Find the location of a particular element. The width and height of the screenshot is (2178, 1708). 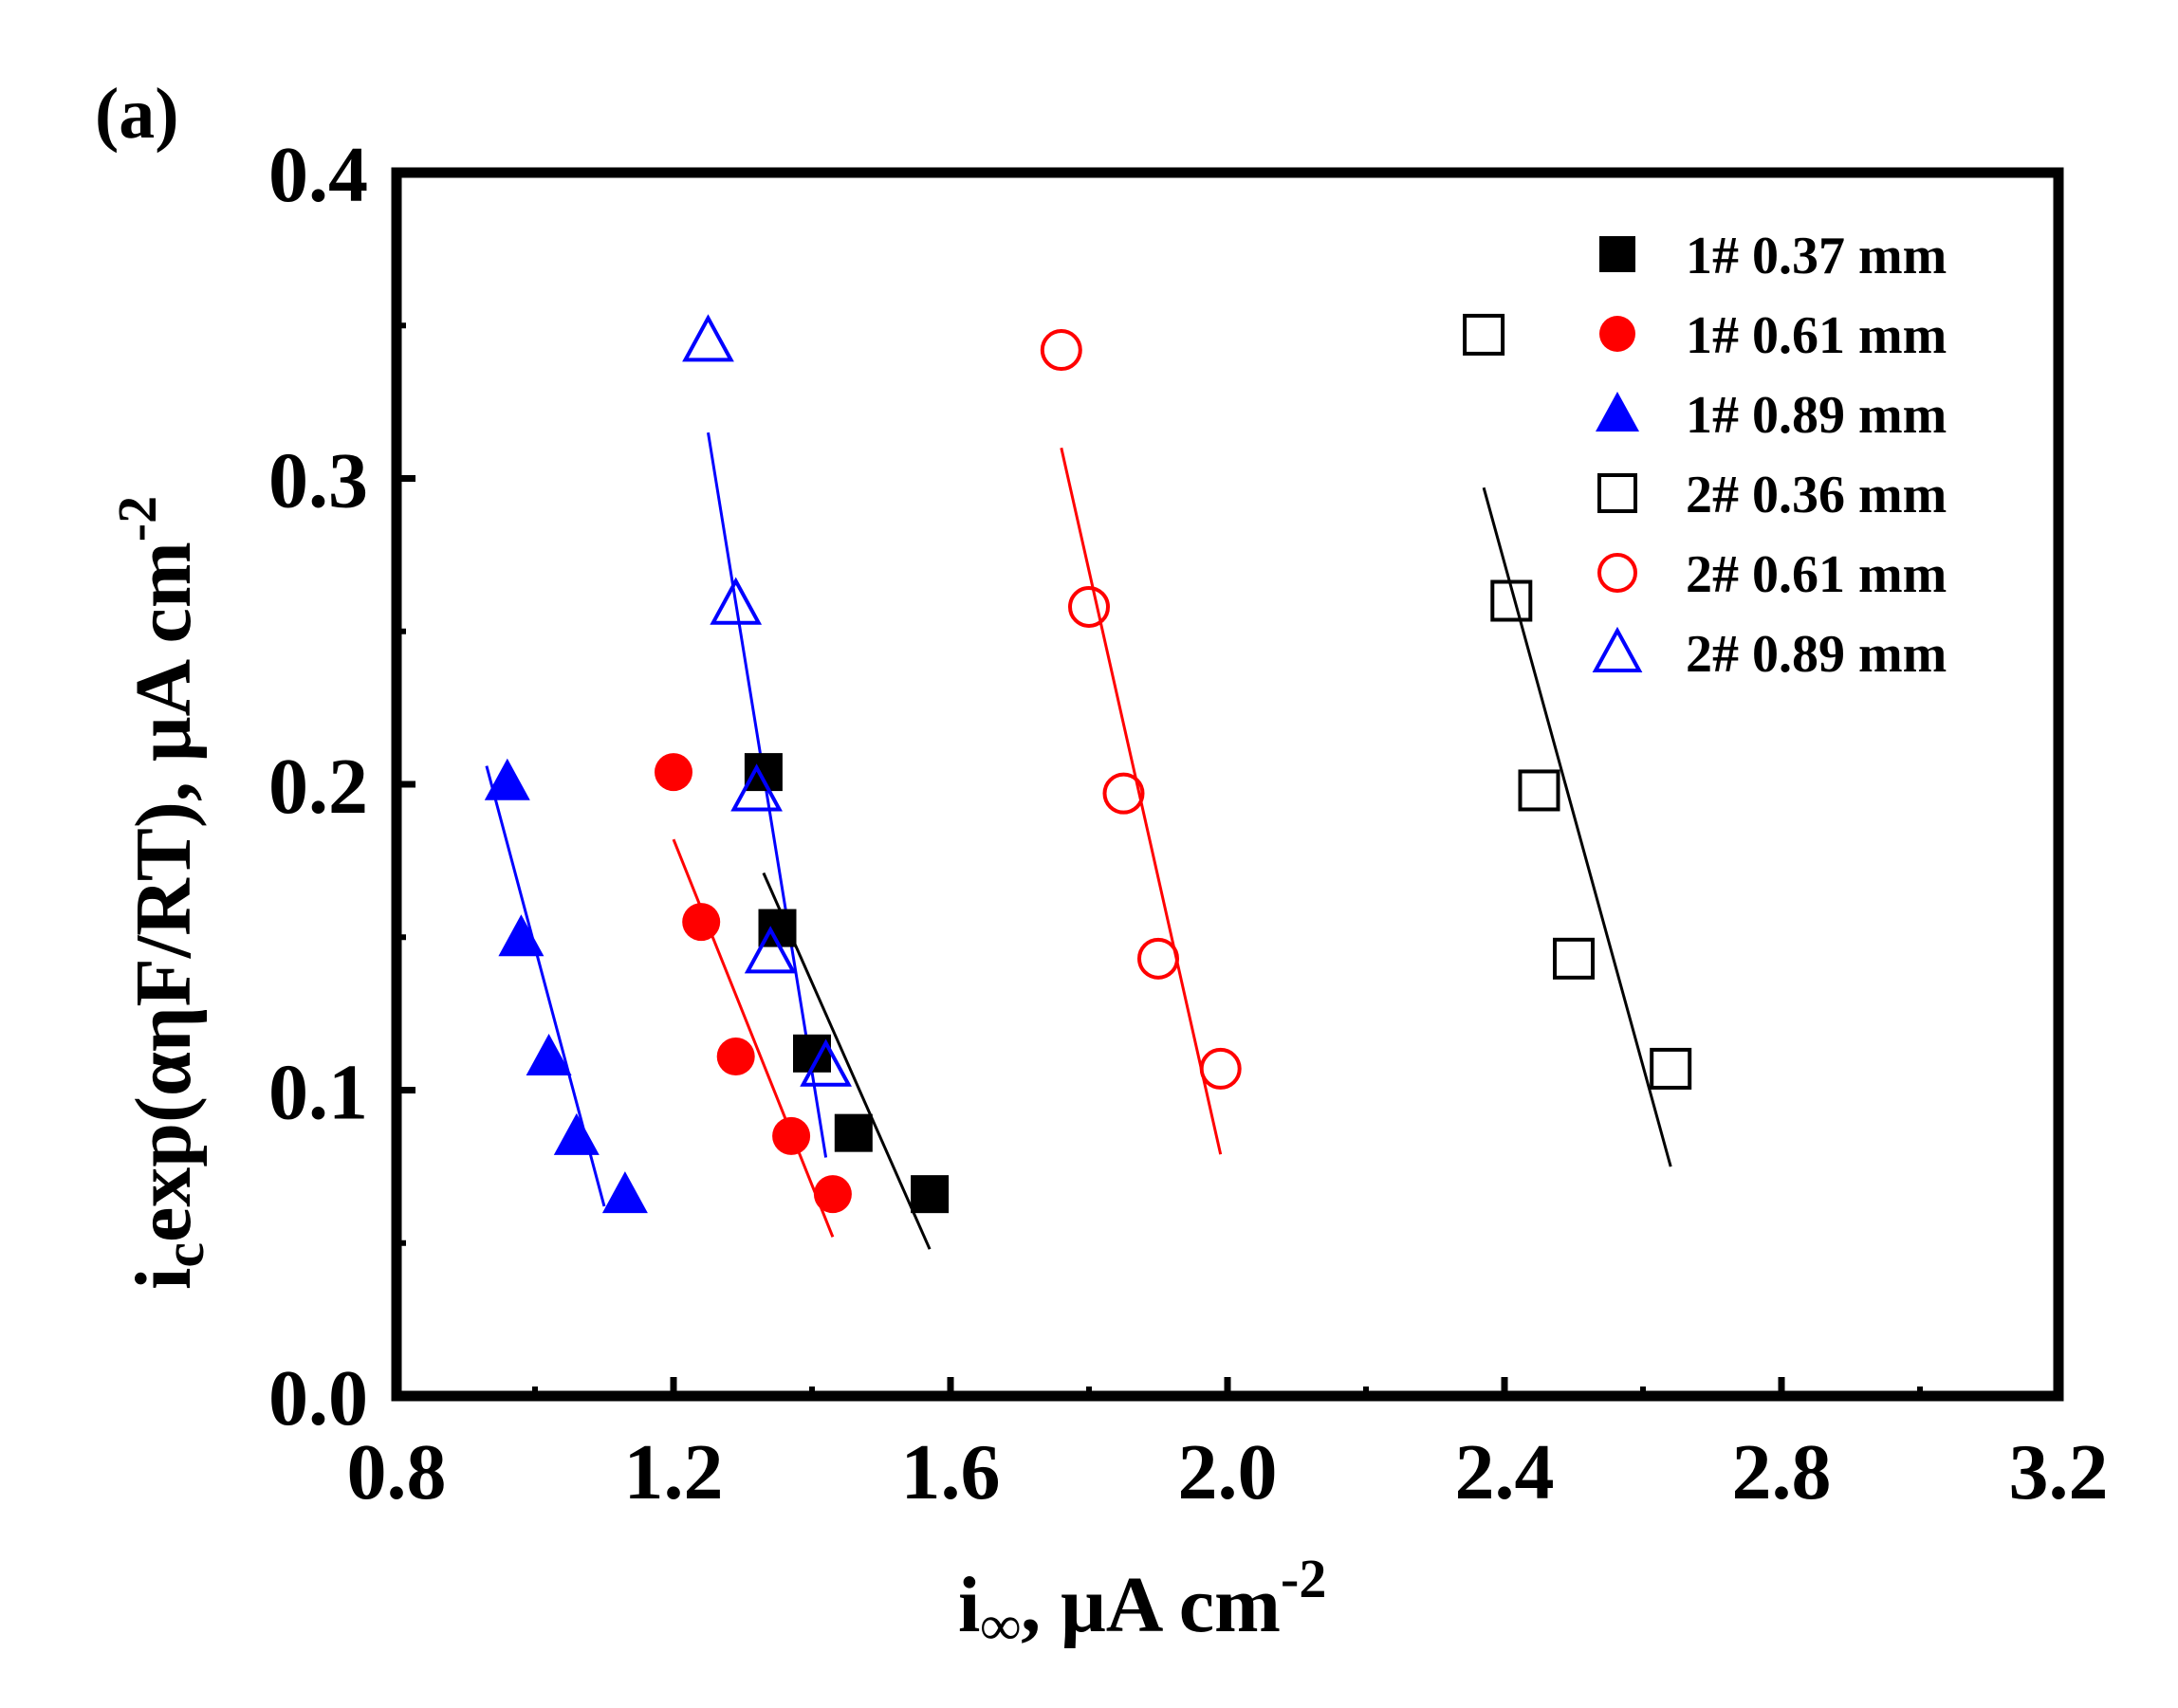

legend-label: 2# 0.89 mm is located at coordinates (1816, 654).